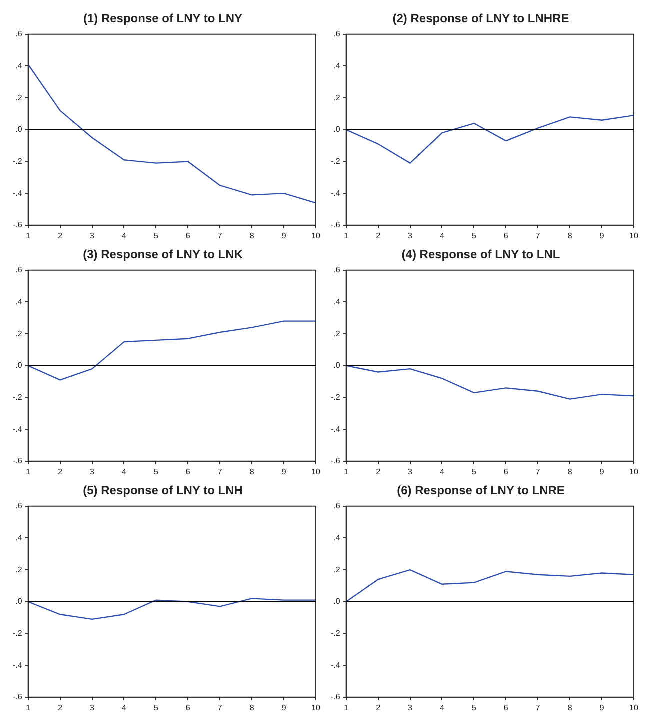 This screenshot has height=722, width=652. Describe the element at coordinates (163, 19) in the screenshot. I see `chart-title: (1) Response of LNY to LNY` at that location.